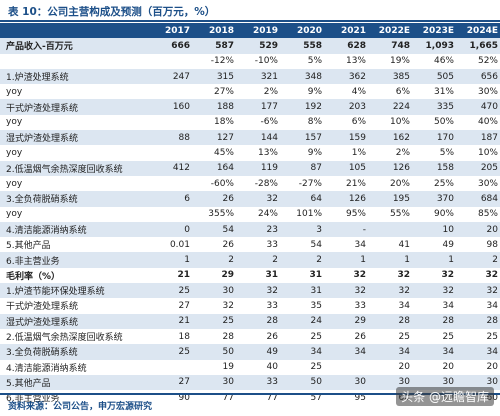 Image resolution: width=500 pixels, height=416 pixels. What do you see at coordinates (266, 61) in the screenshot?
I see `value-cell: -10%` at bounding box center [266, 61].